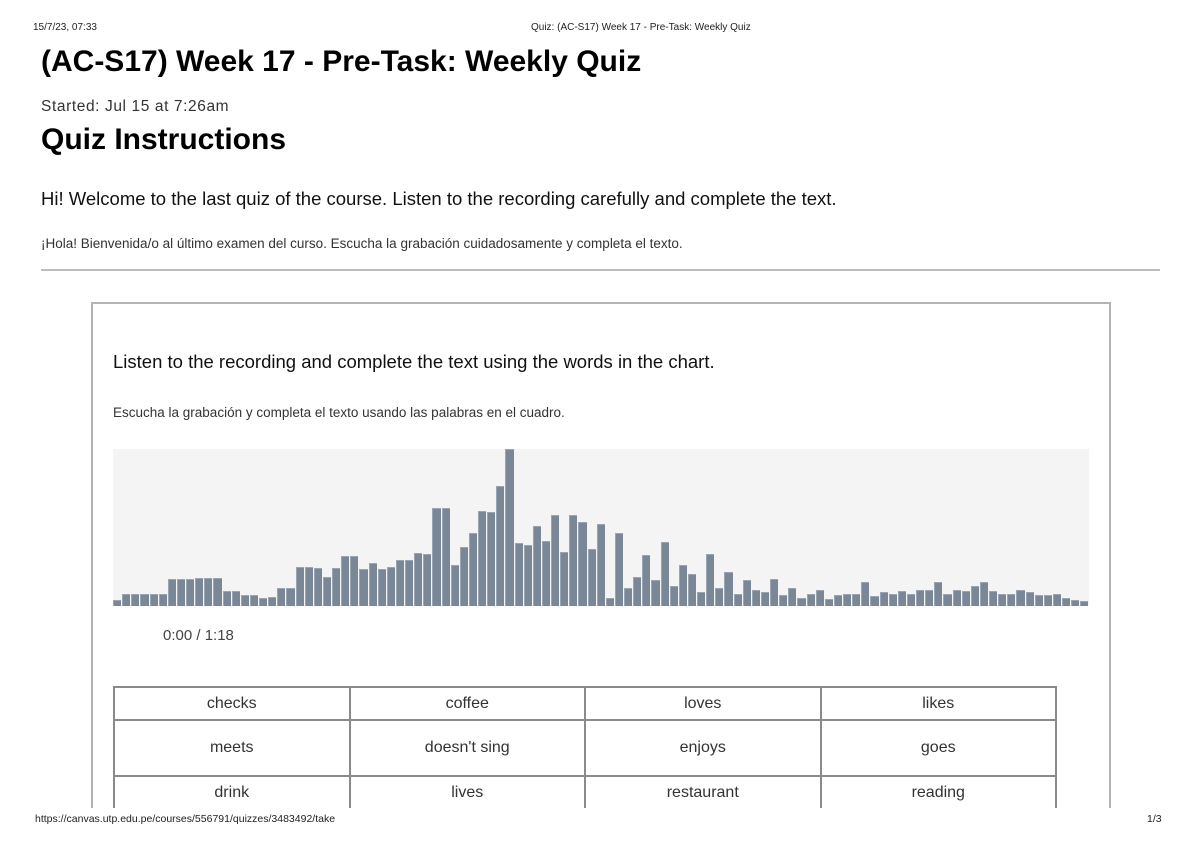  I want to click on quiz-started-time: Started: Jul 15 at 7:26am, so click(135, 106).